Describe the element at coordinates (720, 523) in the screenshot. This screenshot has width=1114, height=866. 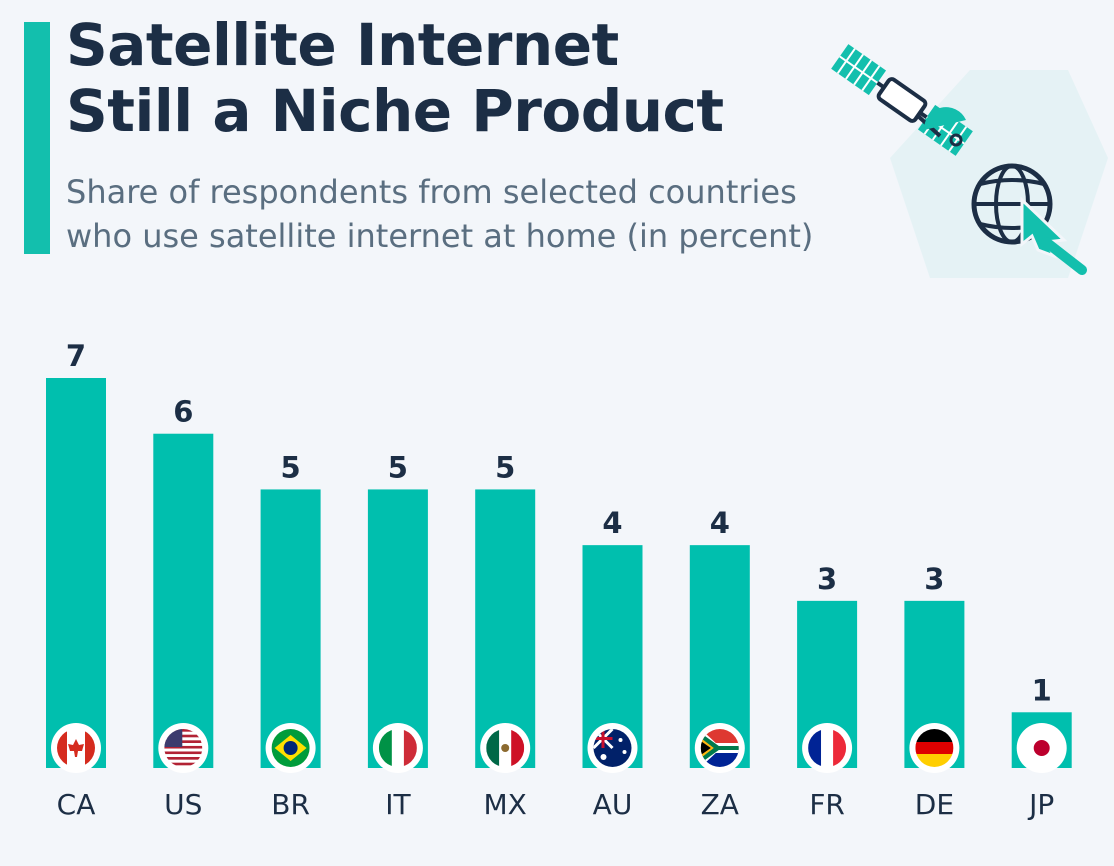
I see `value-label-za: 4` at that location.